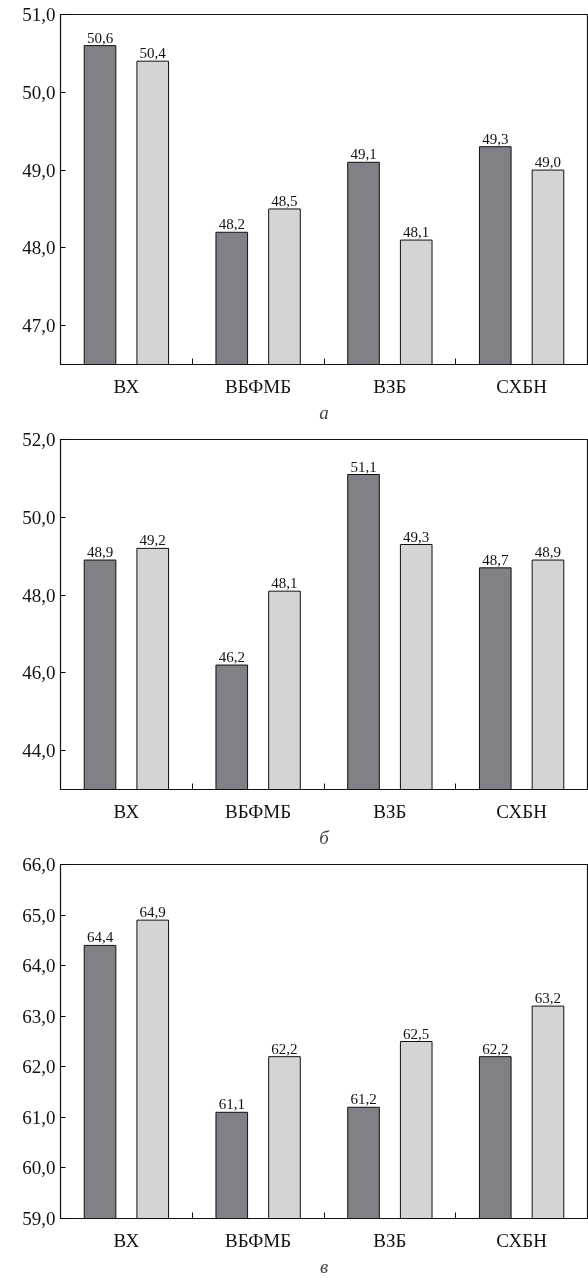 The height and width of the screenshot is (1279, 588). Describe the element at coordinates (284, 200) in the screenshot. I see `data-label: 48,5` at that location.